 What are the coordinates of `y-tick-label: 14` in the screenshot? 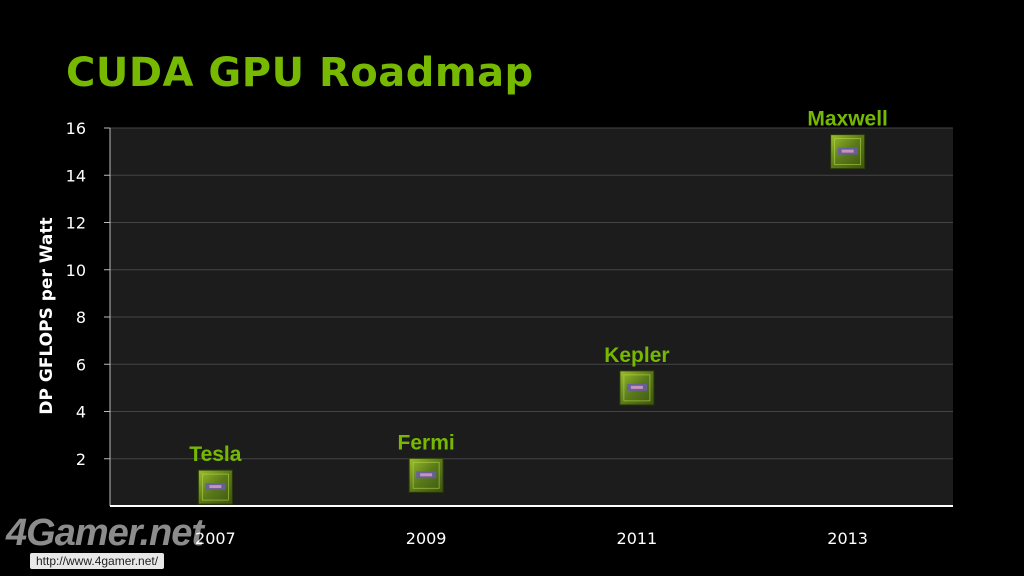 It's located at (76, 175).